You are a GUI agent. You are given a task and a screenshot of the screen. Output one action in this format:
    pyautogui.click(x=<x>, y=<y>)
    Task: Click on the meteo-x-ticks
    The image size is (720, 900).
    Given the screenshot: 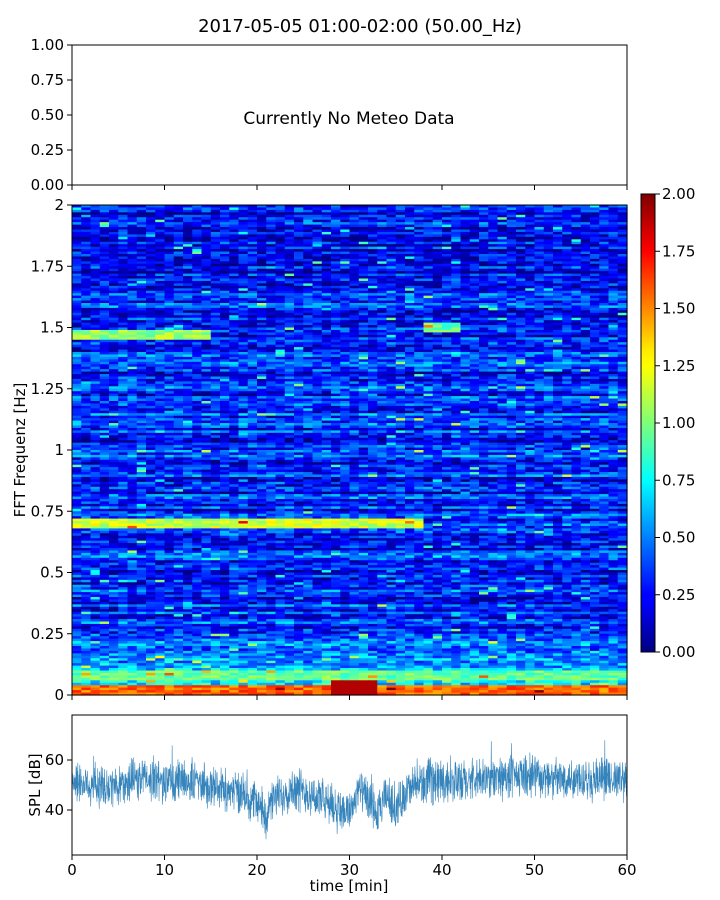 What is the action you would take?
    pyautogui.click(x=349, y=187)
    